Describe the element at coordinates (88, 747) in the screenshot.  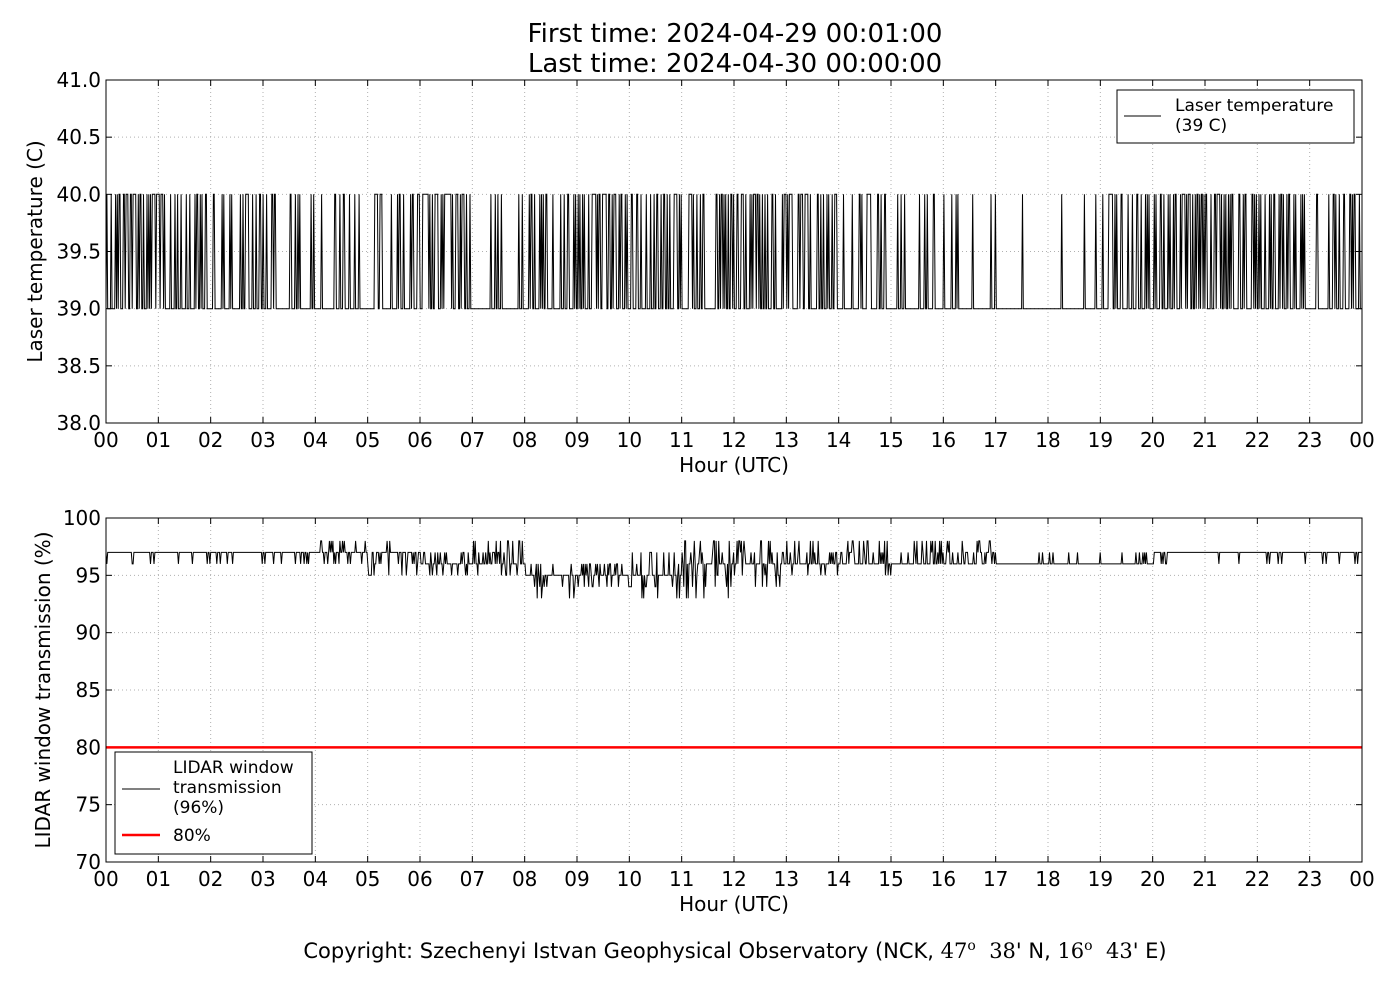
I see `y-tick-label: 80` at that location.